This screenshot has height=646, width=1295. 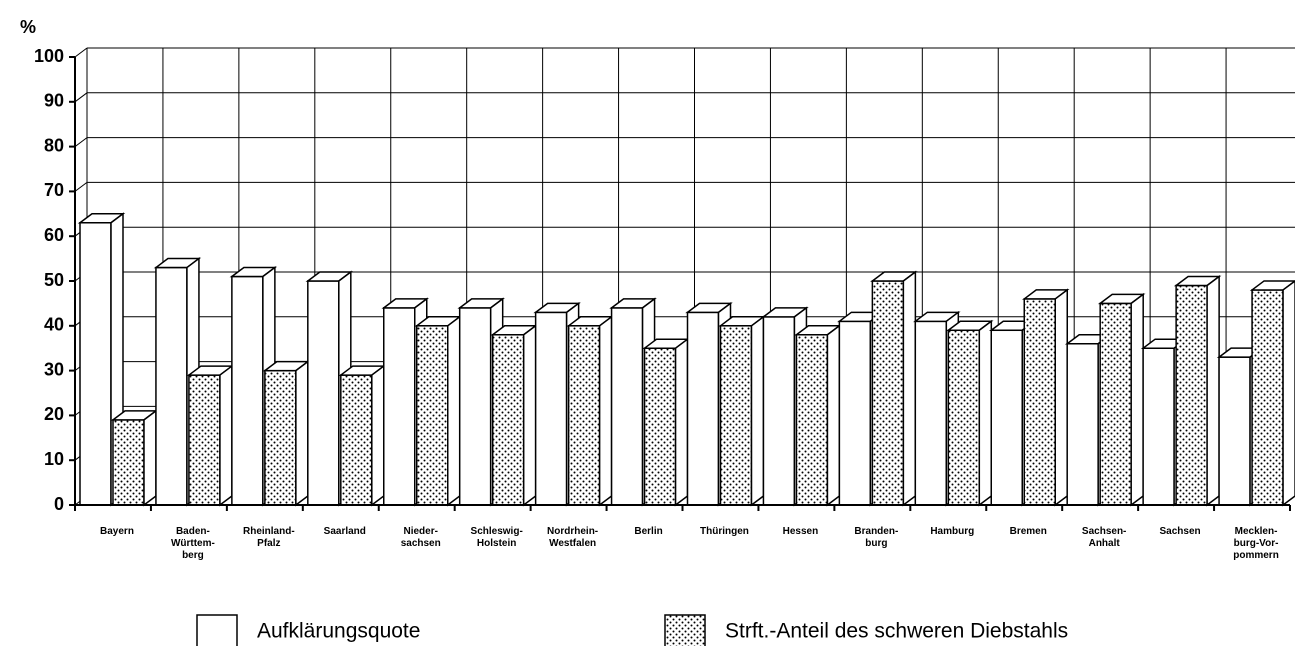 What do you see at coordinates (648, 531) in the screenshot?
I see `x-tick-label: Berlin` at bounding box center [648, 531].